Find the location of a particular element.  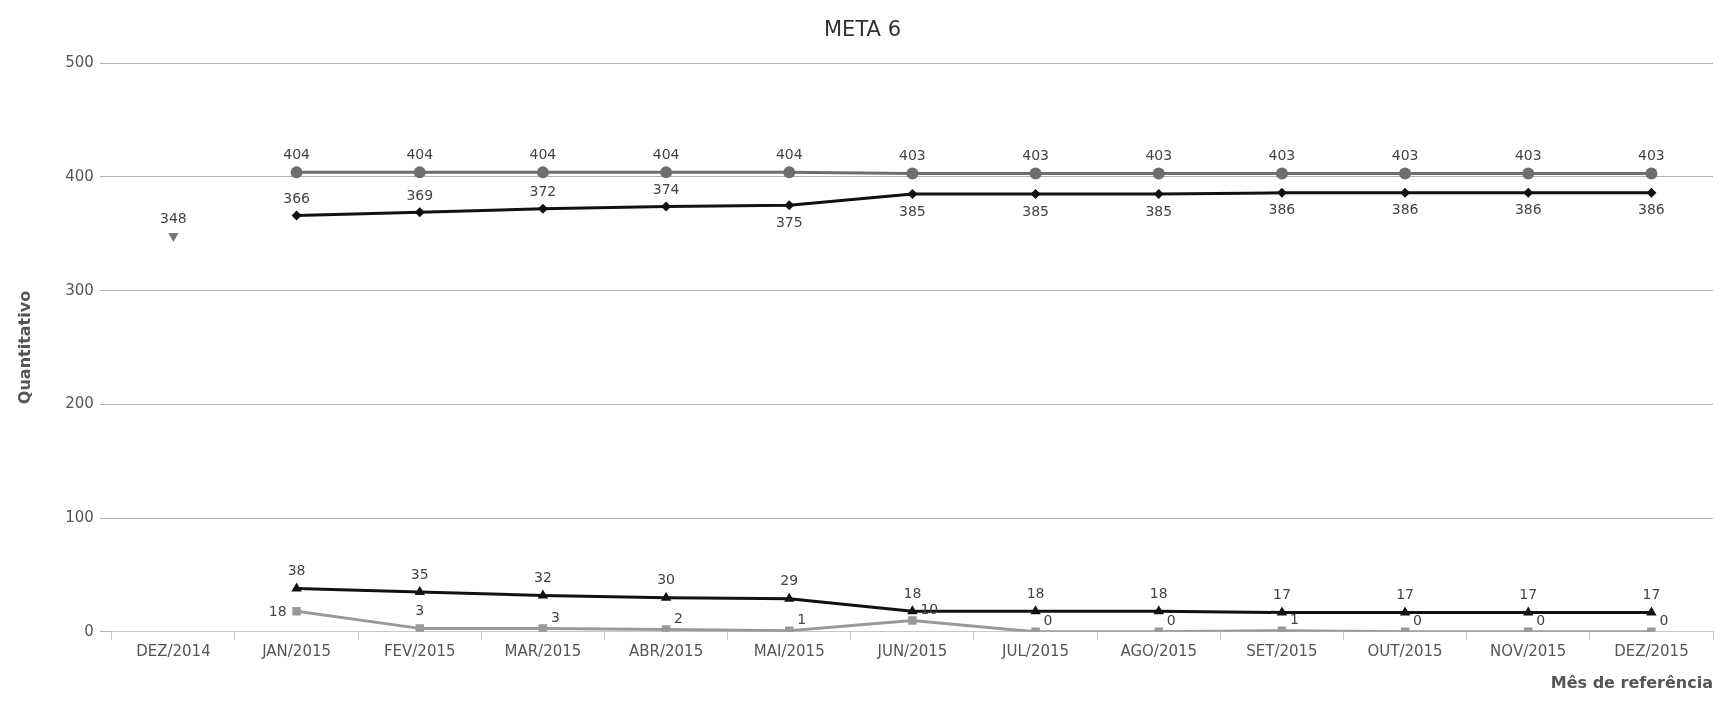

data-label: 2 is located at coordinates (678, 618).